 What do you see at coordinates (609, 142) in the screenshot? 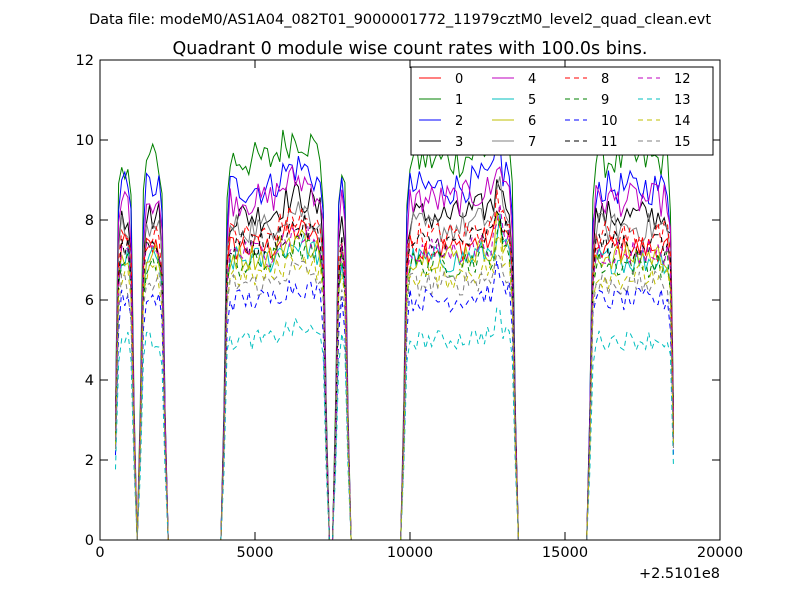
I see `legend-label-11: 11` at bounding box center [609, 142].